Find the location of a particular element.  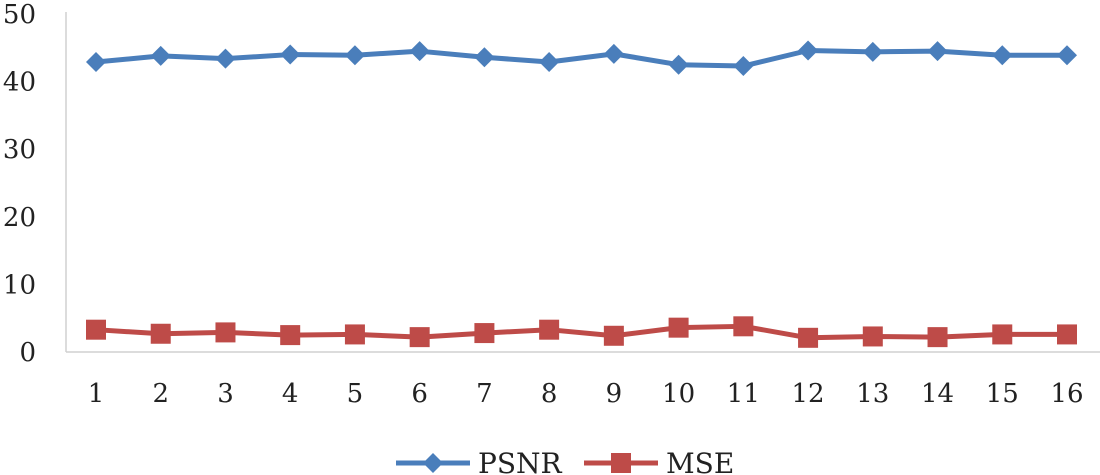

y-axis-tick-labels: 0 10 20 30 40 50 is located at coordinates (19, 184).